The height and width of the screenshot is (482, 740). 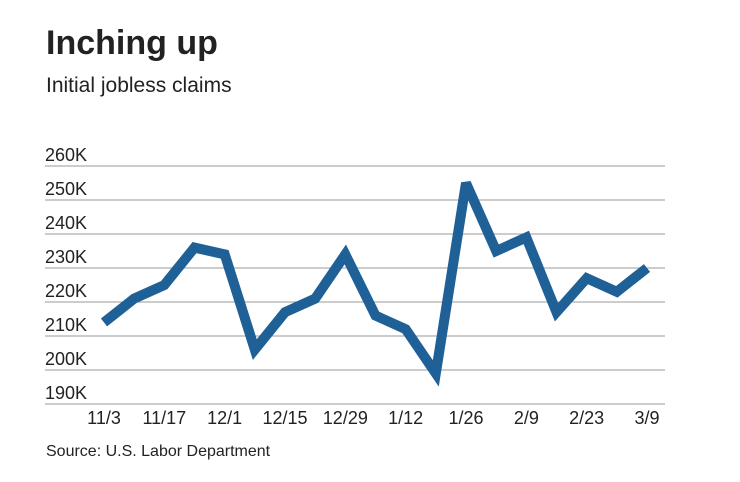 I want to click on x-tick-label: 11/3, so click(x=104, y=418).